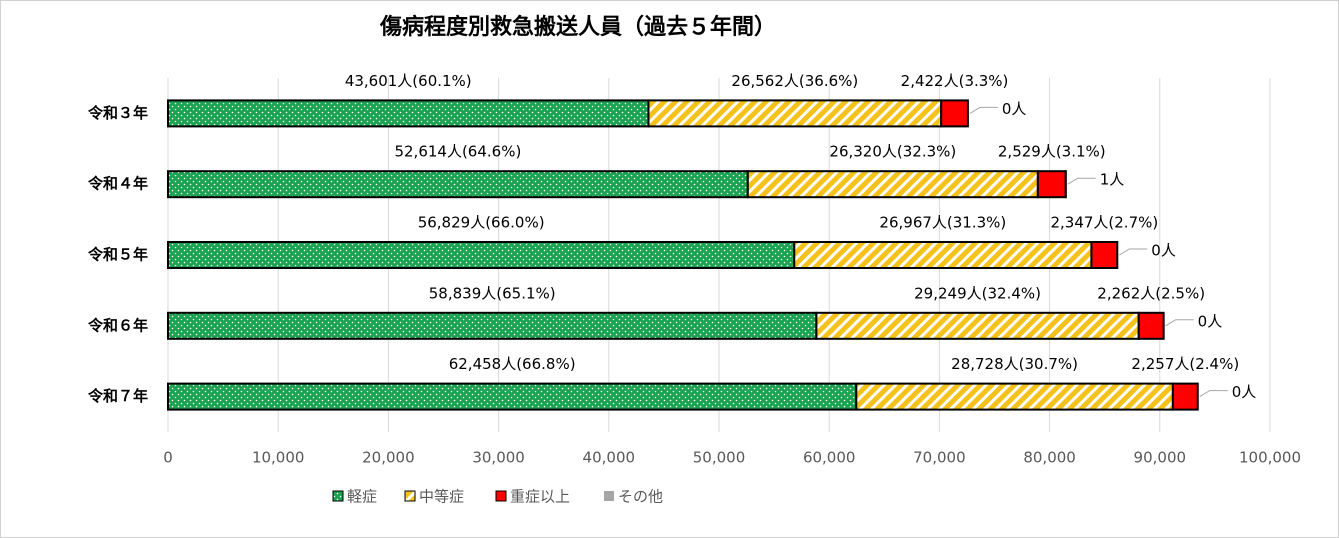  Describe the element at coordinates (512, 364) in the screenshot. I see `data-label: 62,458人(66.8%)` at that location.